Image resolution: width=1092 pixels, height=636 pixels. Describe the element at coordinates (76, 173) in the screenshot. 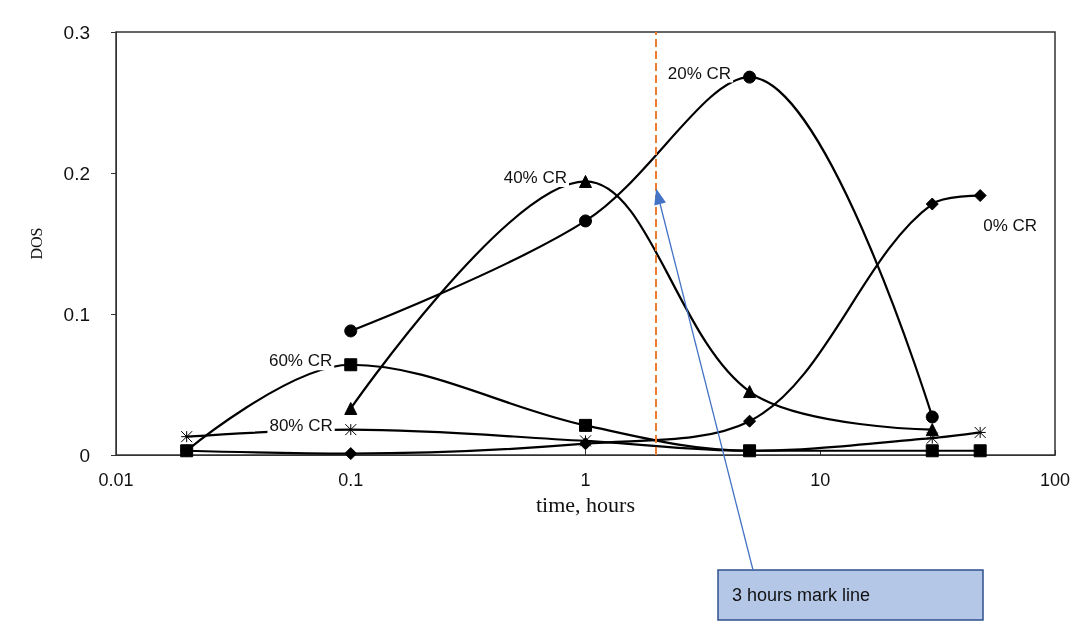

I see `y-tick-label: 0.2` at that location.